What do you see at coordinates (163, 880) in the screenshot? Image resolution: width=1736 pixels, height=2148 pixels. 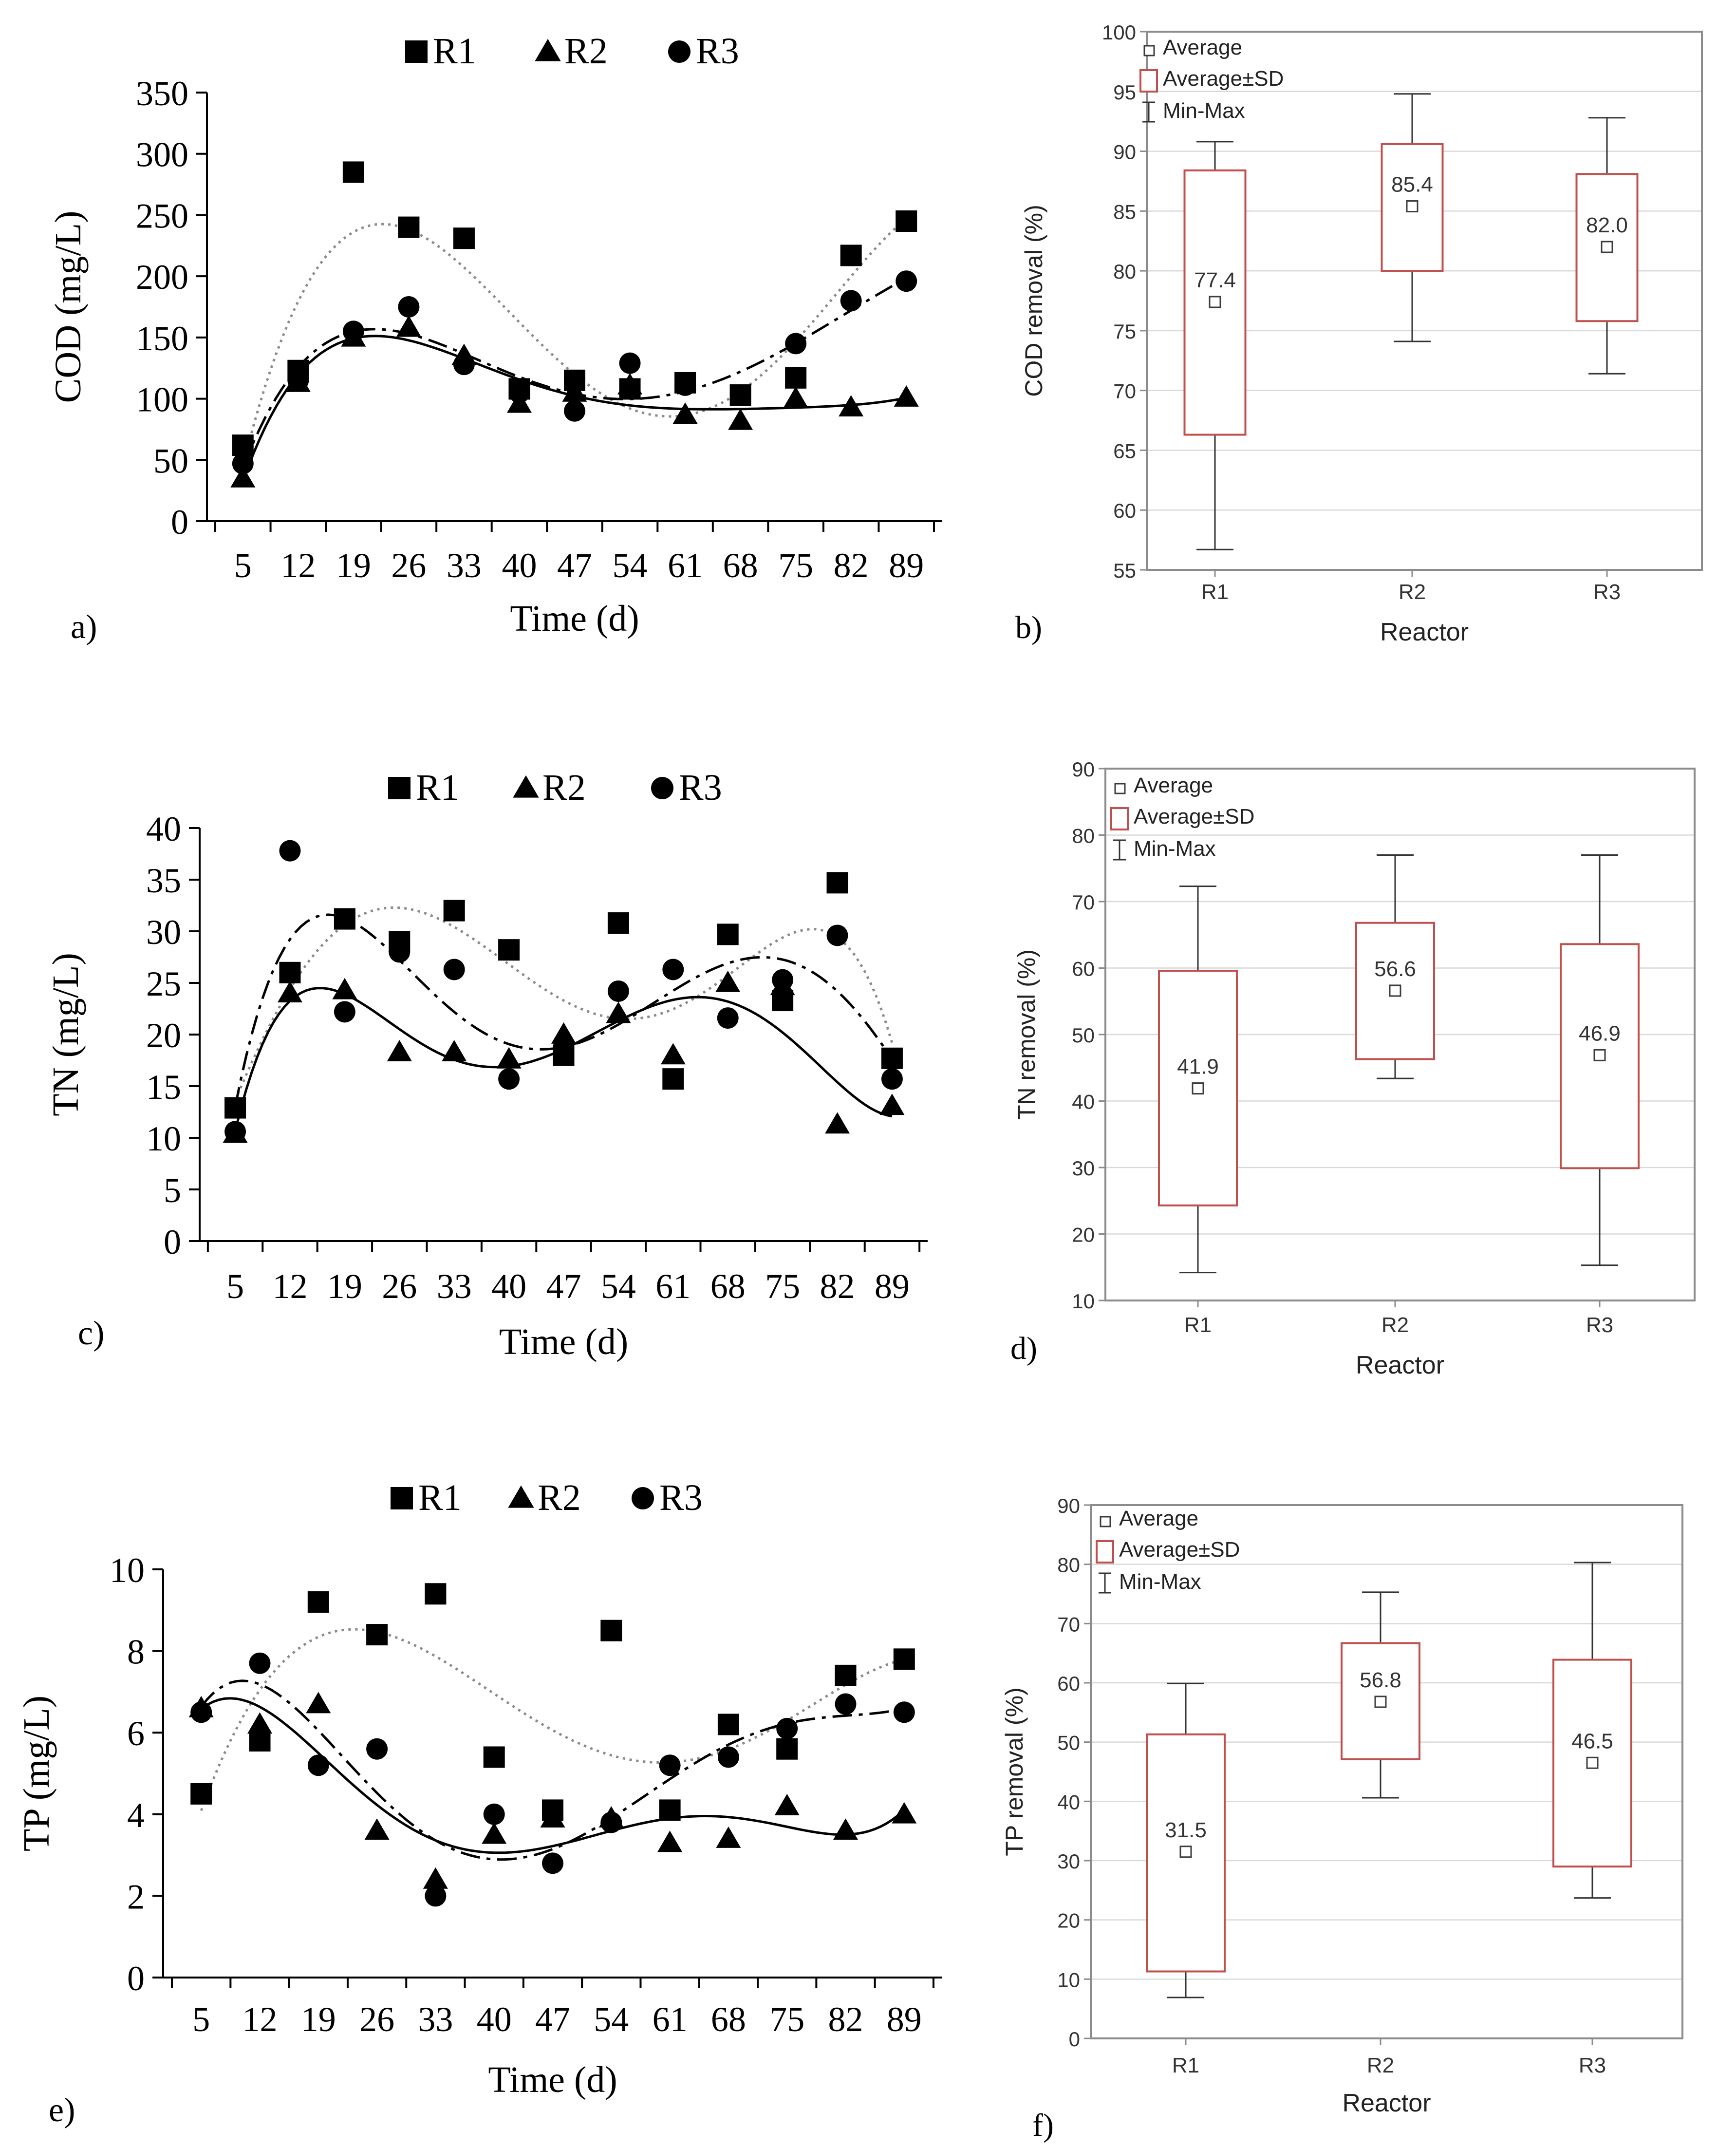 I see `y-tick-label: 35` at bounding box center [163, 880].